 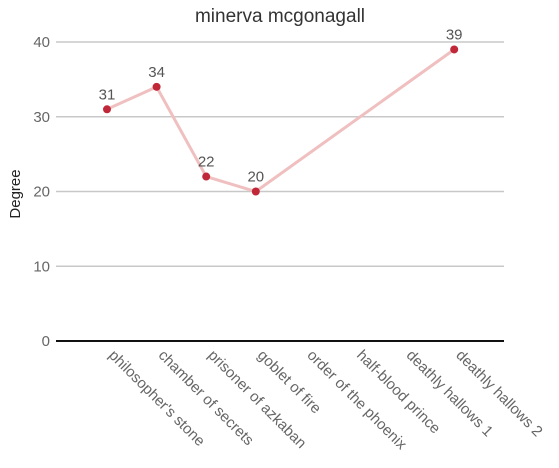 I want to click on data-label: 20, so click(x=255, y=177).